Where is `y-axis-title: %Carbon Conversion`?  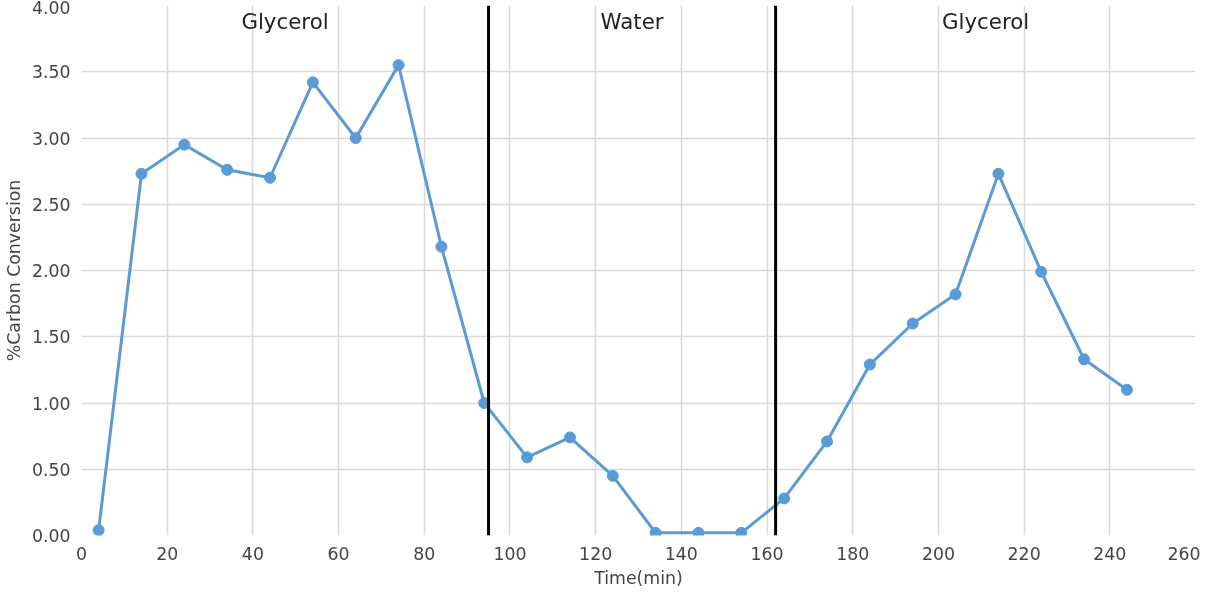 y-axis-title: %Carbon Conversion is located at coordinates (13, 270).